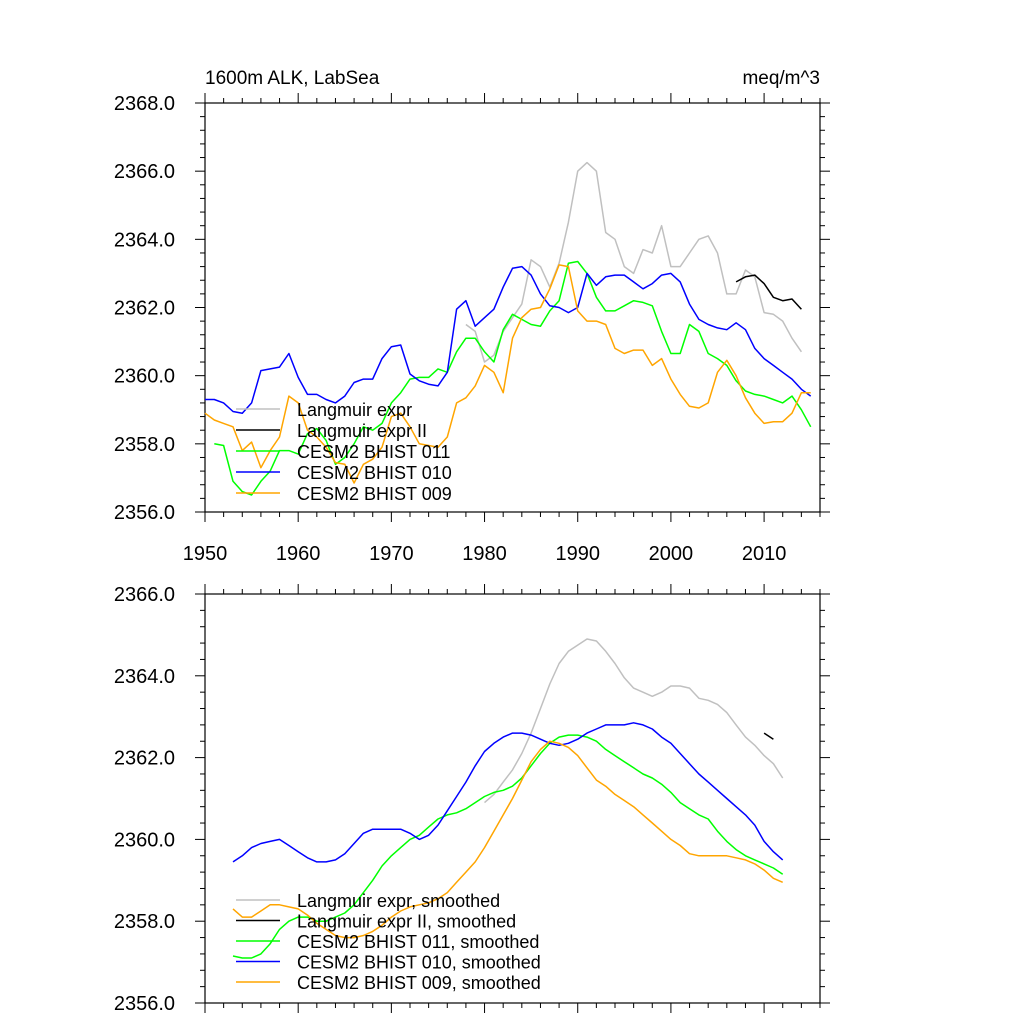 This screenshot has height=1024, width=1024. Describe the element at coordinates (418, 942) in the screenshot. I see `legend-label: CESM2 BHIST 011, smoothed` at that location.